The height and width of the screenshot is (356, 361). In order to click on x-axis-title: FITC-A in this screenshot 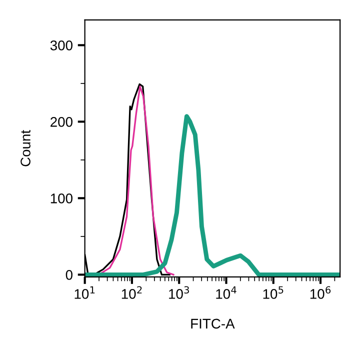, I will do `click(213, 323)`.